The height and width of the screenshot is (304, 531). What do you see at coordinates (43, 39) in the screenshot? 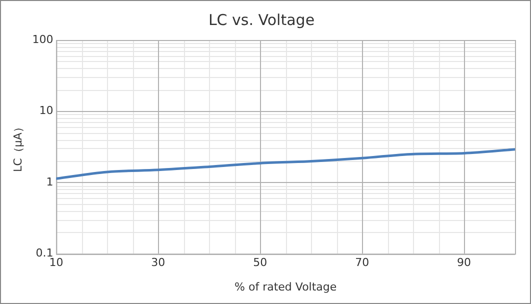
I see `y-tick-label: 100` at bounding box center [43, 39].